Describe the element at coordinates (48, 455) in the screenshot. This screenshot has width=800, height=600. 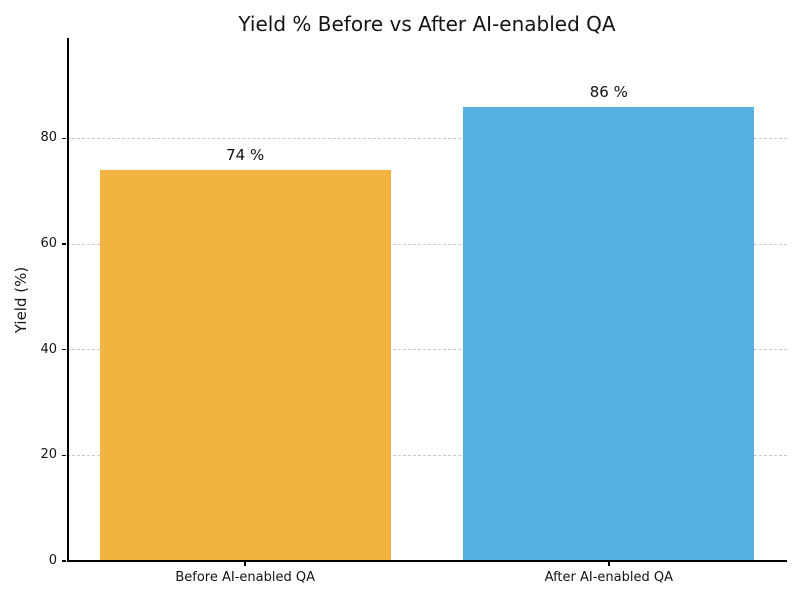
I see `y-tick-label: 20` at that location.